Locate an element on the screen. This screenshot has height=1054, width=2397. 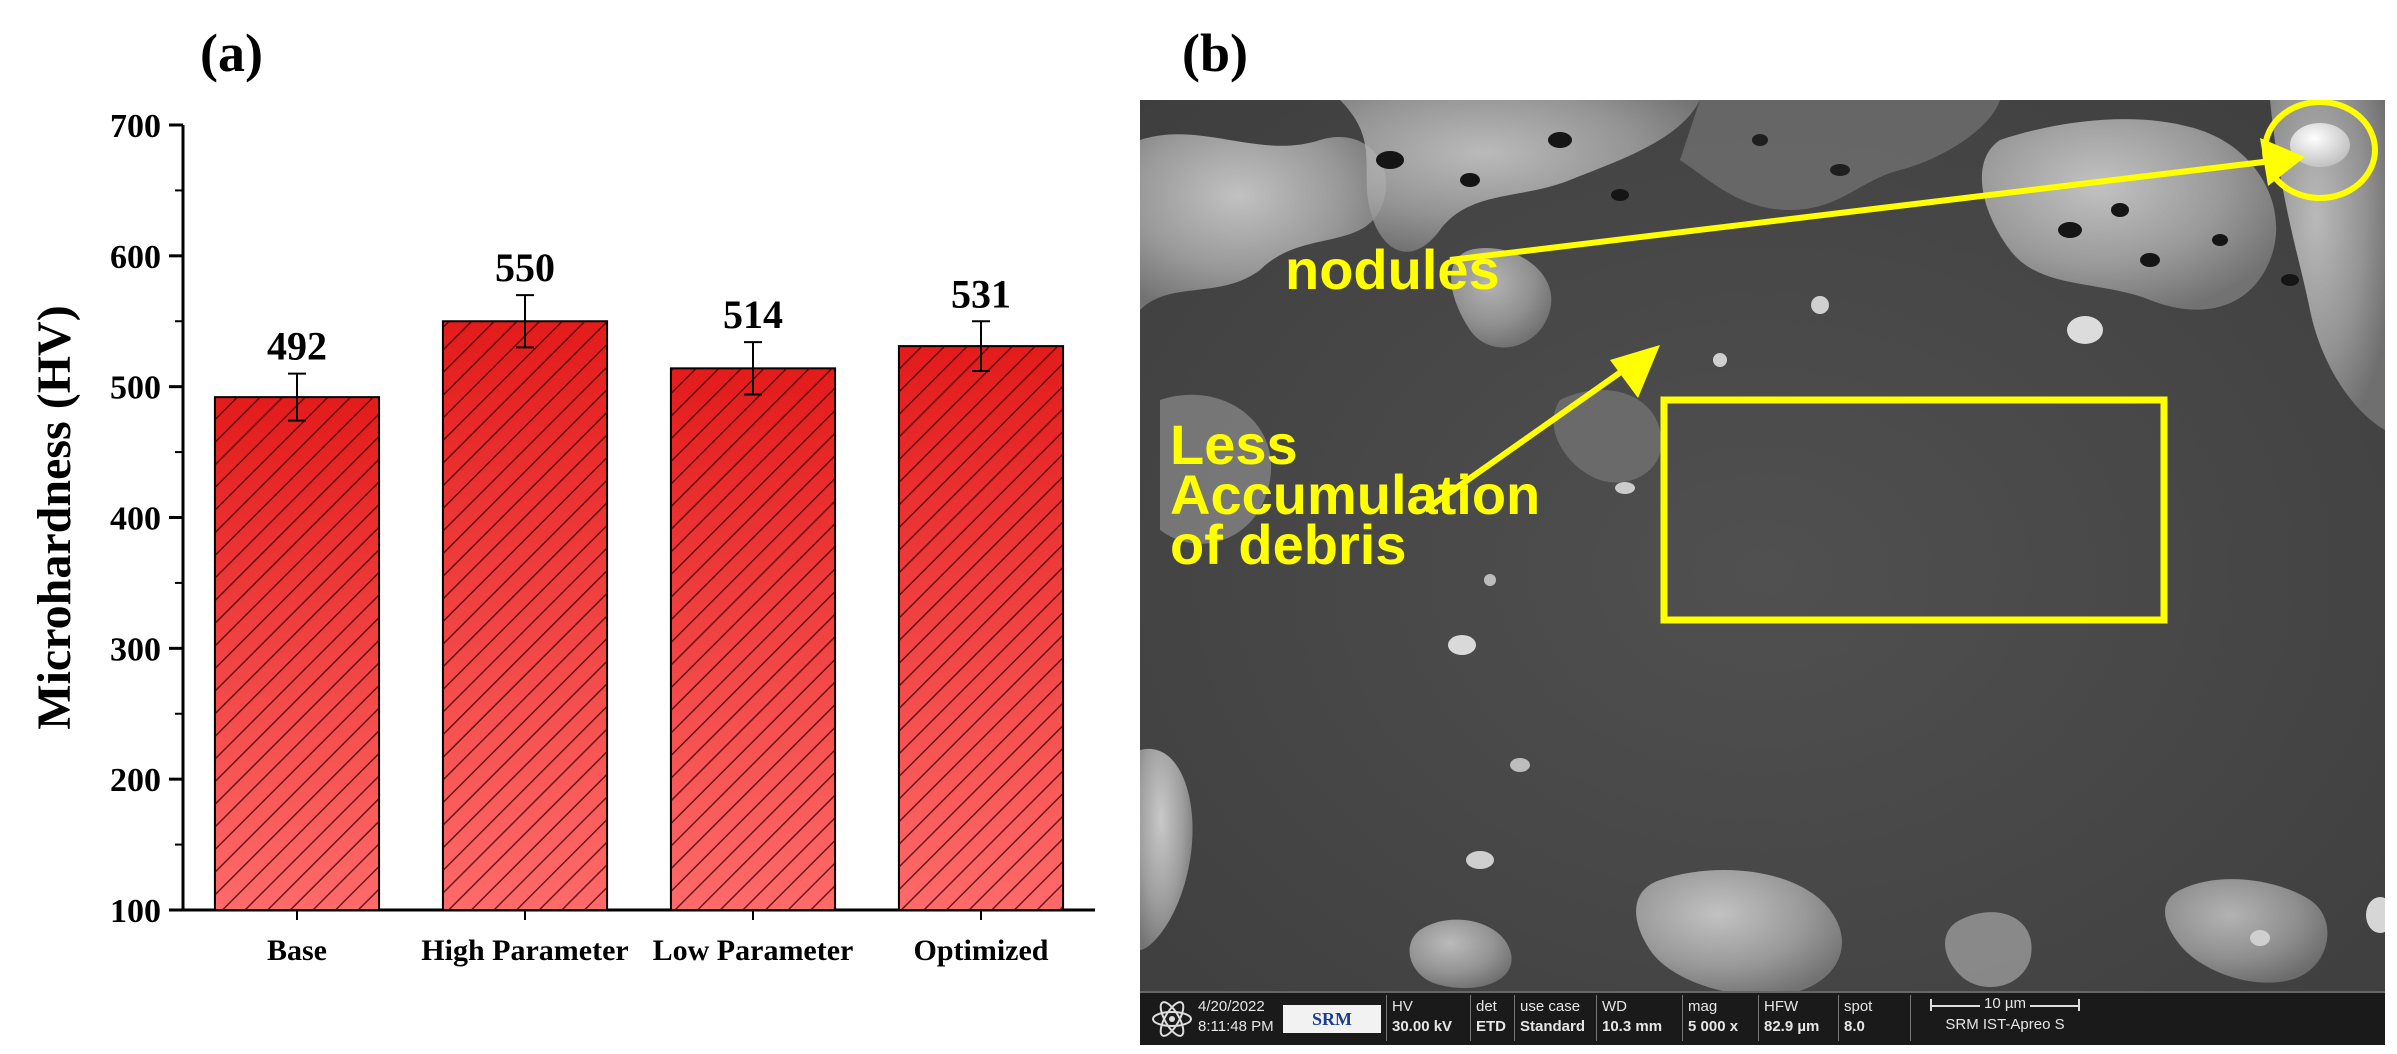
scale-bar: 10 µm is located at coordinates (2005, 1003).